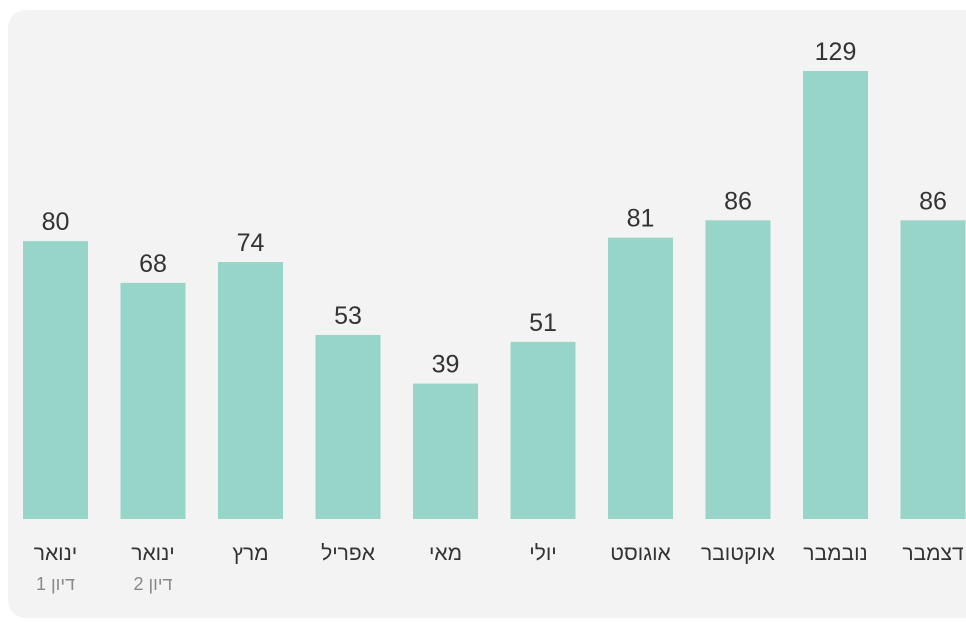 The image size is (966, 623). I want to click on value-label: 129, so click(836, 52).